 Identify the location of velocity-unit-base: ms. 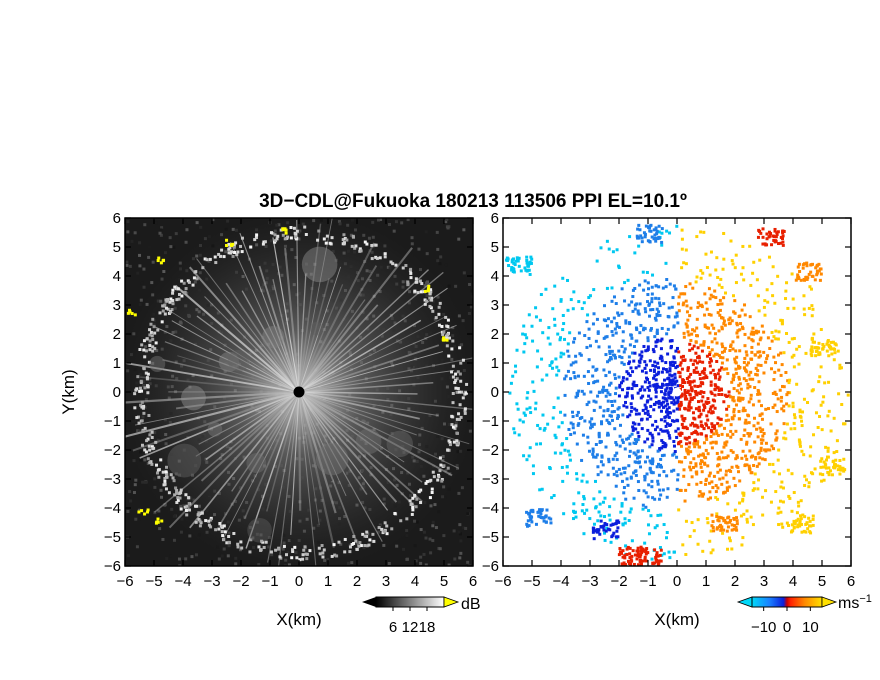
(848, 603).